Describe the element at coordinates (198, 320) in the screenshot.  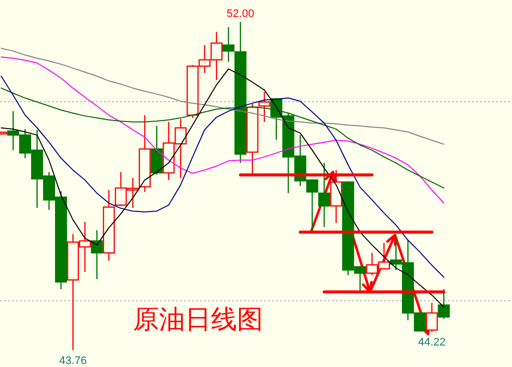
I see `annotation: 原油日线图` at that location.